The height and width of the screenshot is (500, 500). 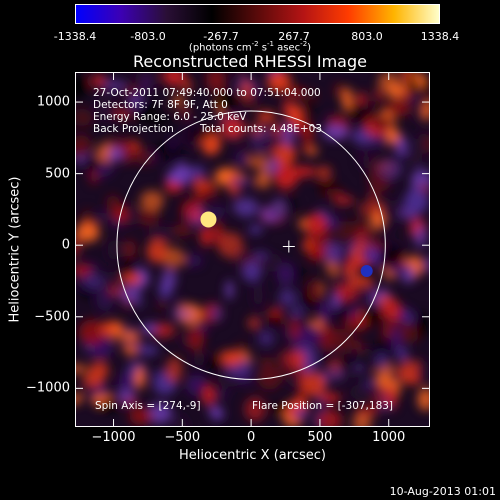 I want to click on x-tick-label: −500, so click(x=182, y=437).